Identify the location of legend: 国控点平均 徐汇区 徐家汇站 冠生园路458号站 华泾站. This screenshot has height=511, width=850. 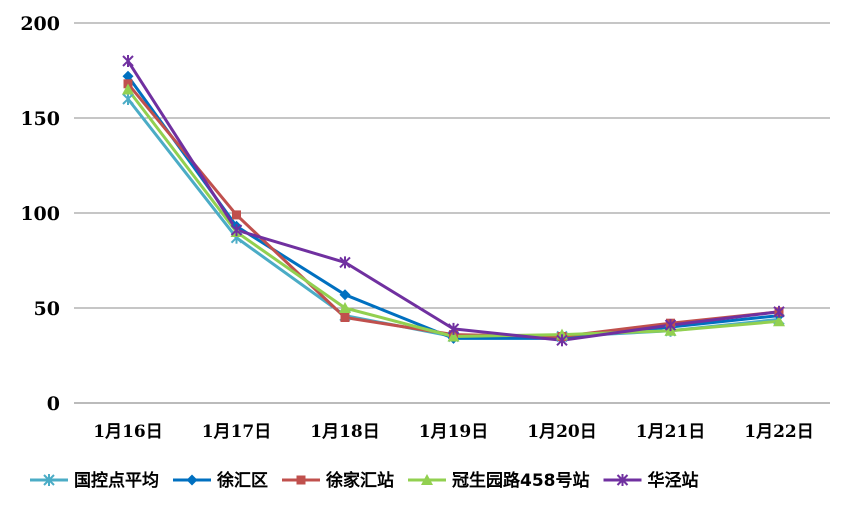
(364, 480).